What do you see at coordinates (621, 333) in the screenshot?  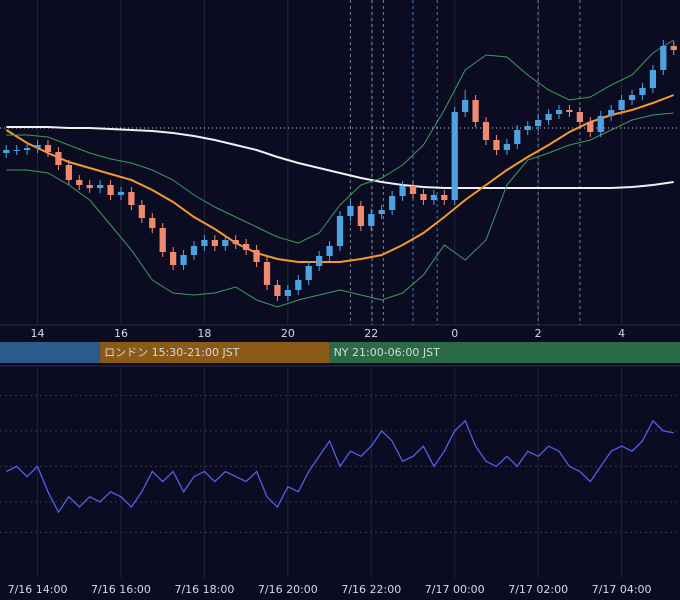 I see `x-tick-label: 4` at bounding box center [621, 333].